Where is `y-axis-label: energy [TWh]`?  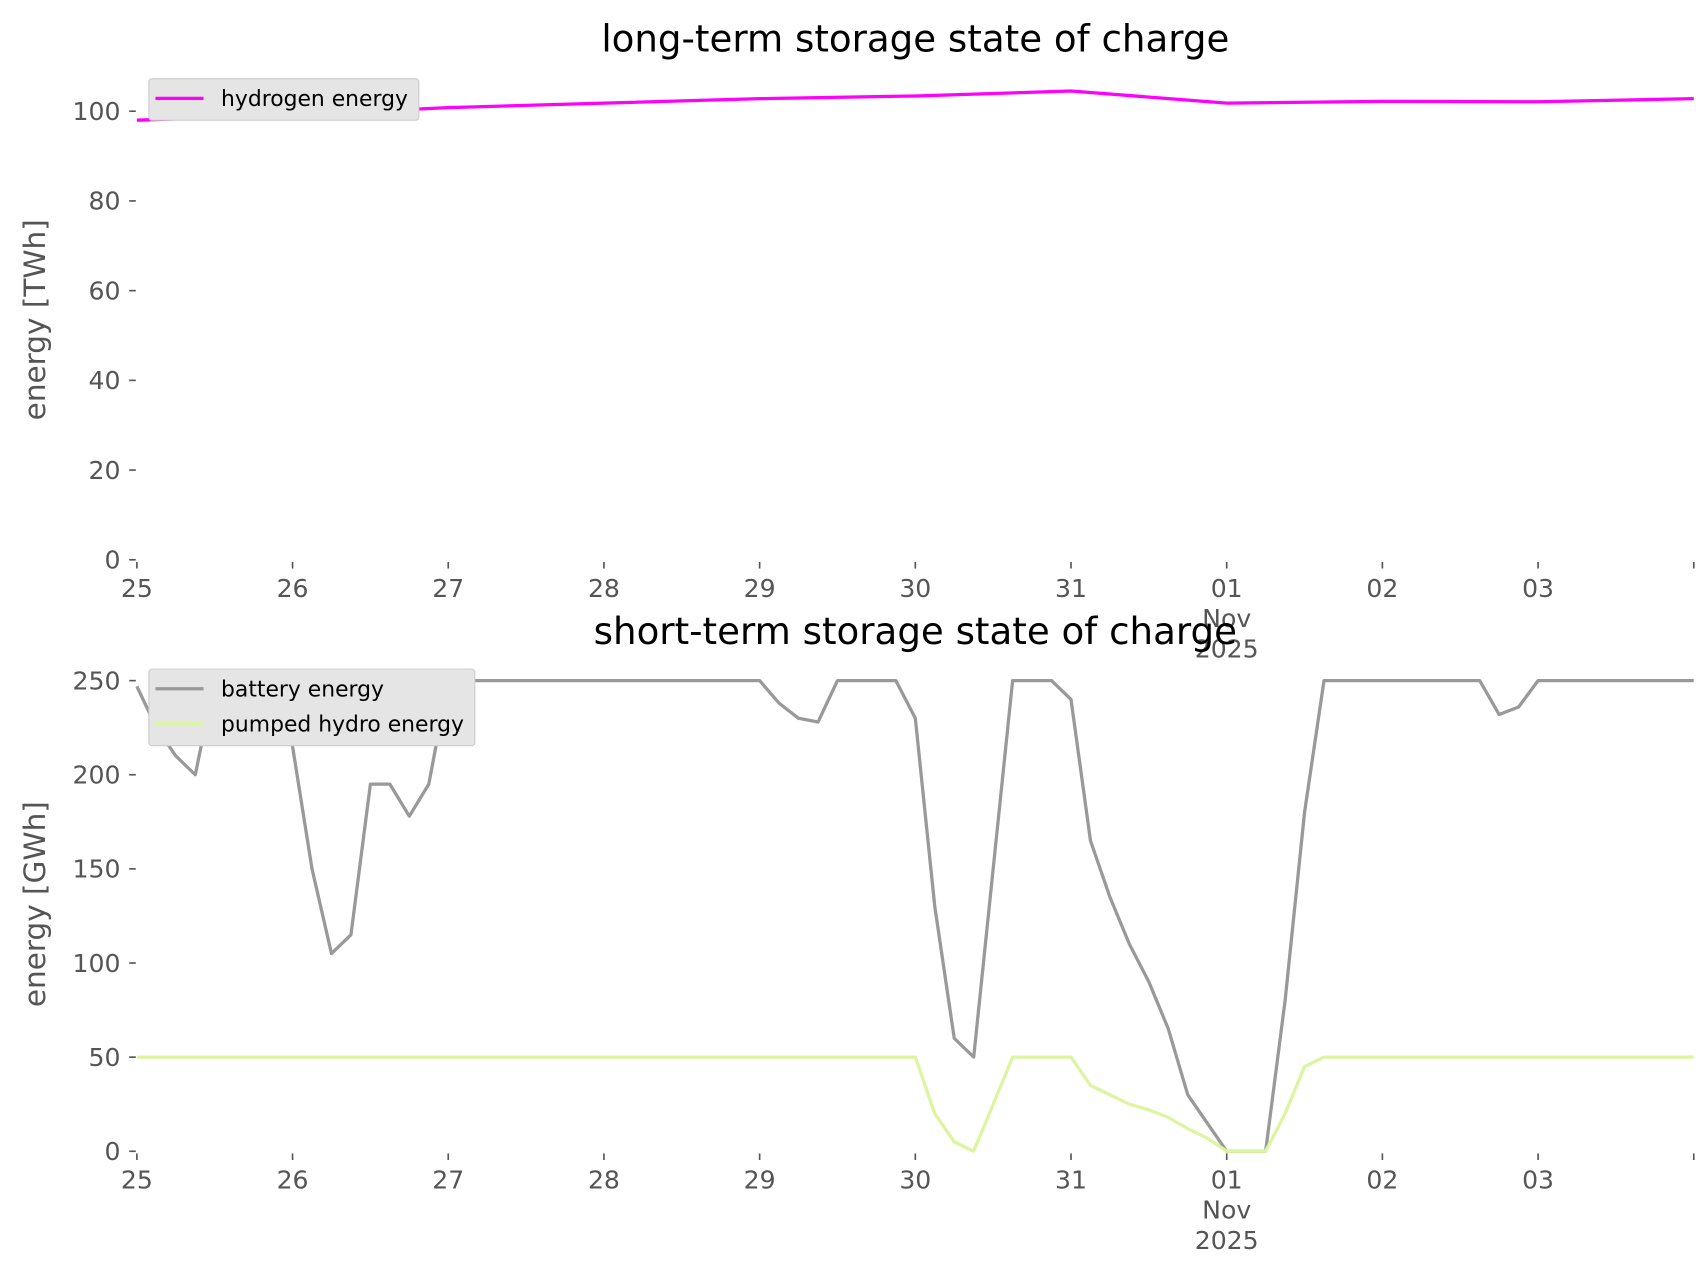
y-axis-label: energy [TWh] is located at coordinates (35, 319).